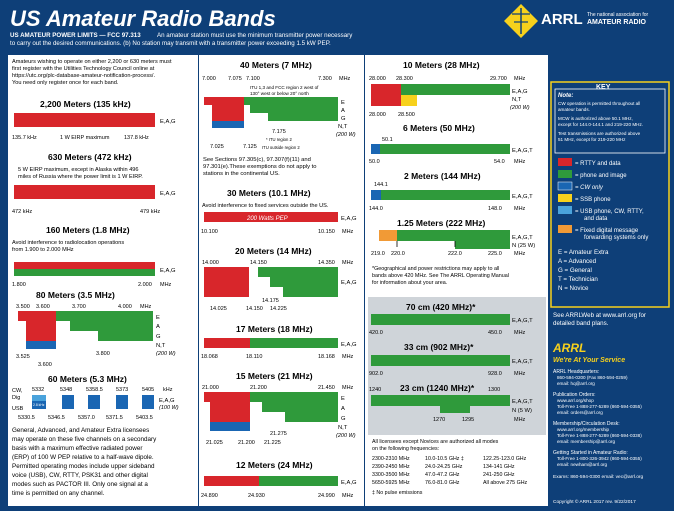 The width and height of the screenshot is (674, 511). I want to click on lic-60m: E,A,G, so click(167, 401).